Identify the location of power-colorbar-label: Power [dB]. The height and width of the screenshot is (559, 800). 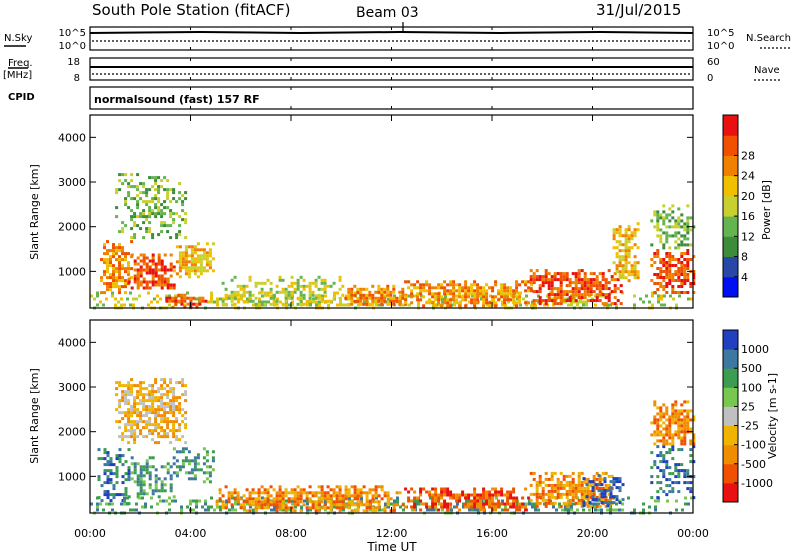
(766, 210).